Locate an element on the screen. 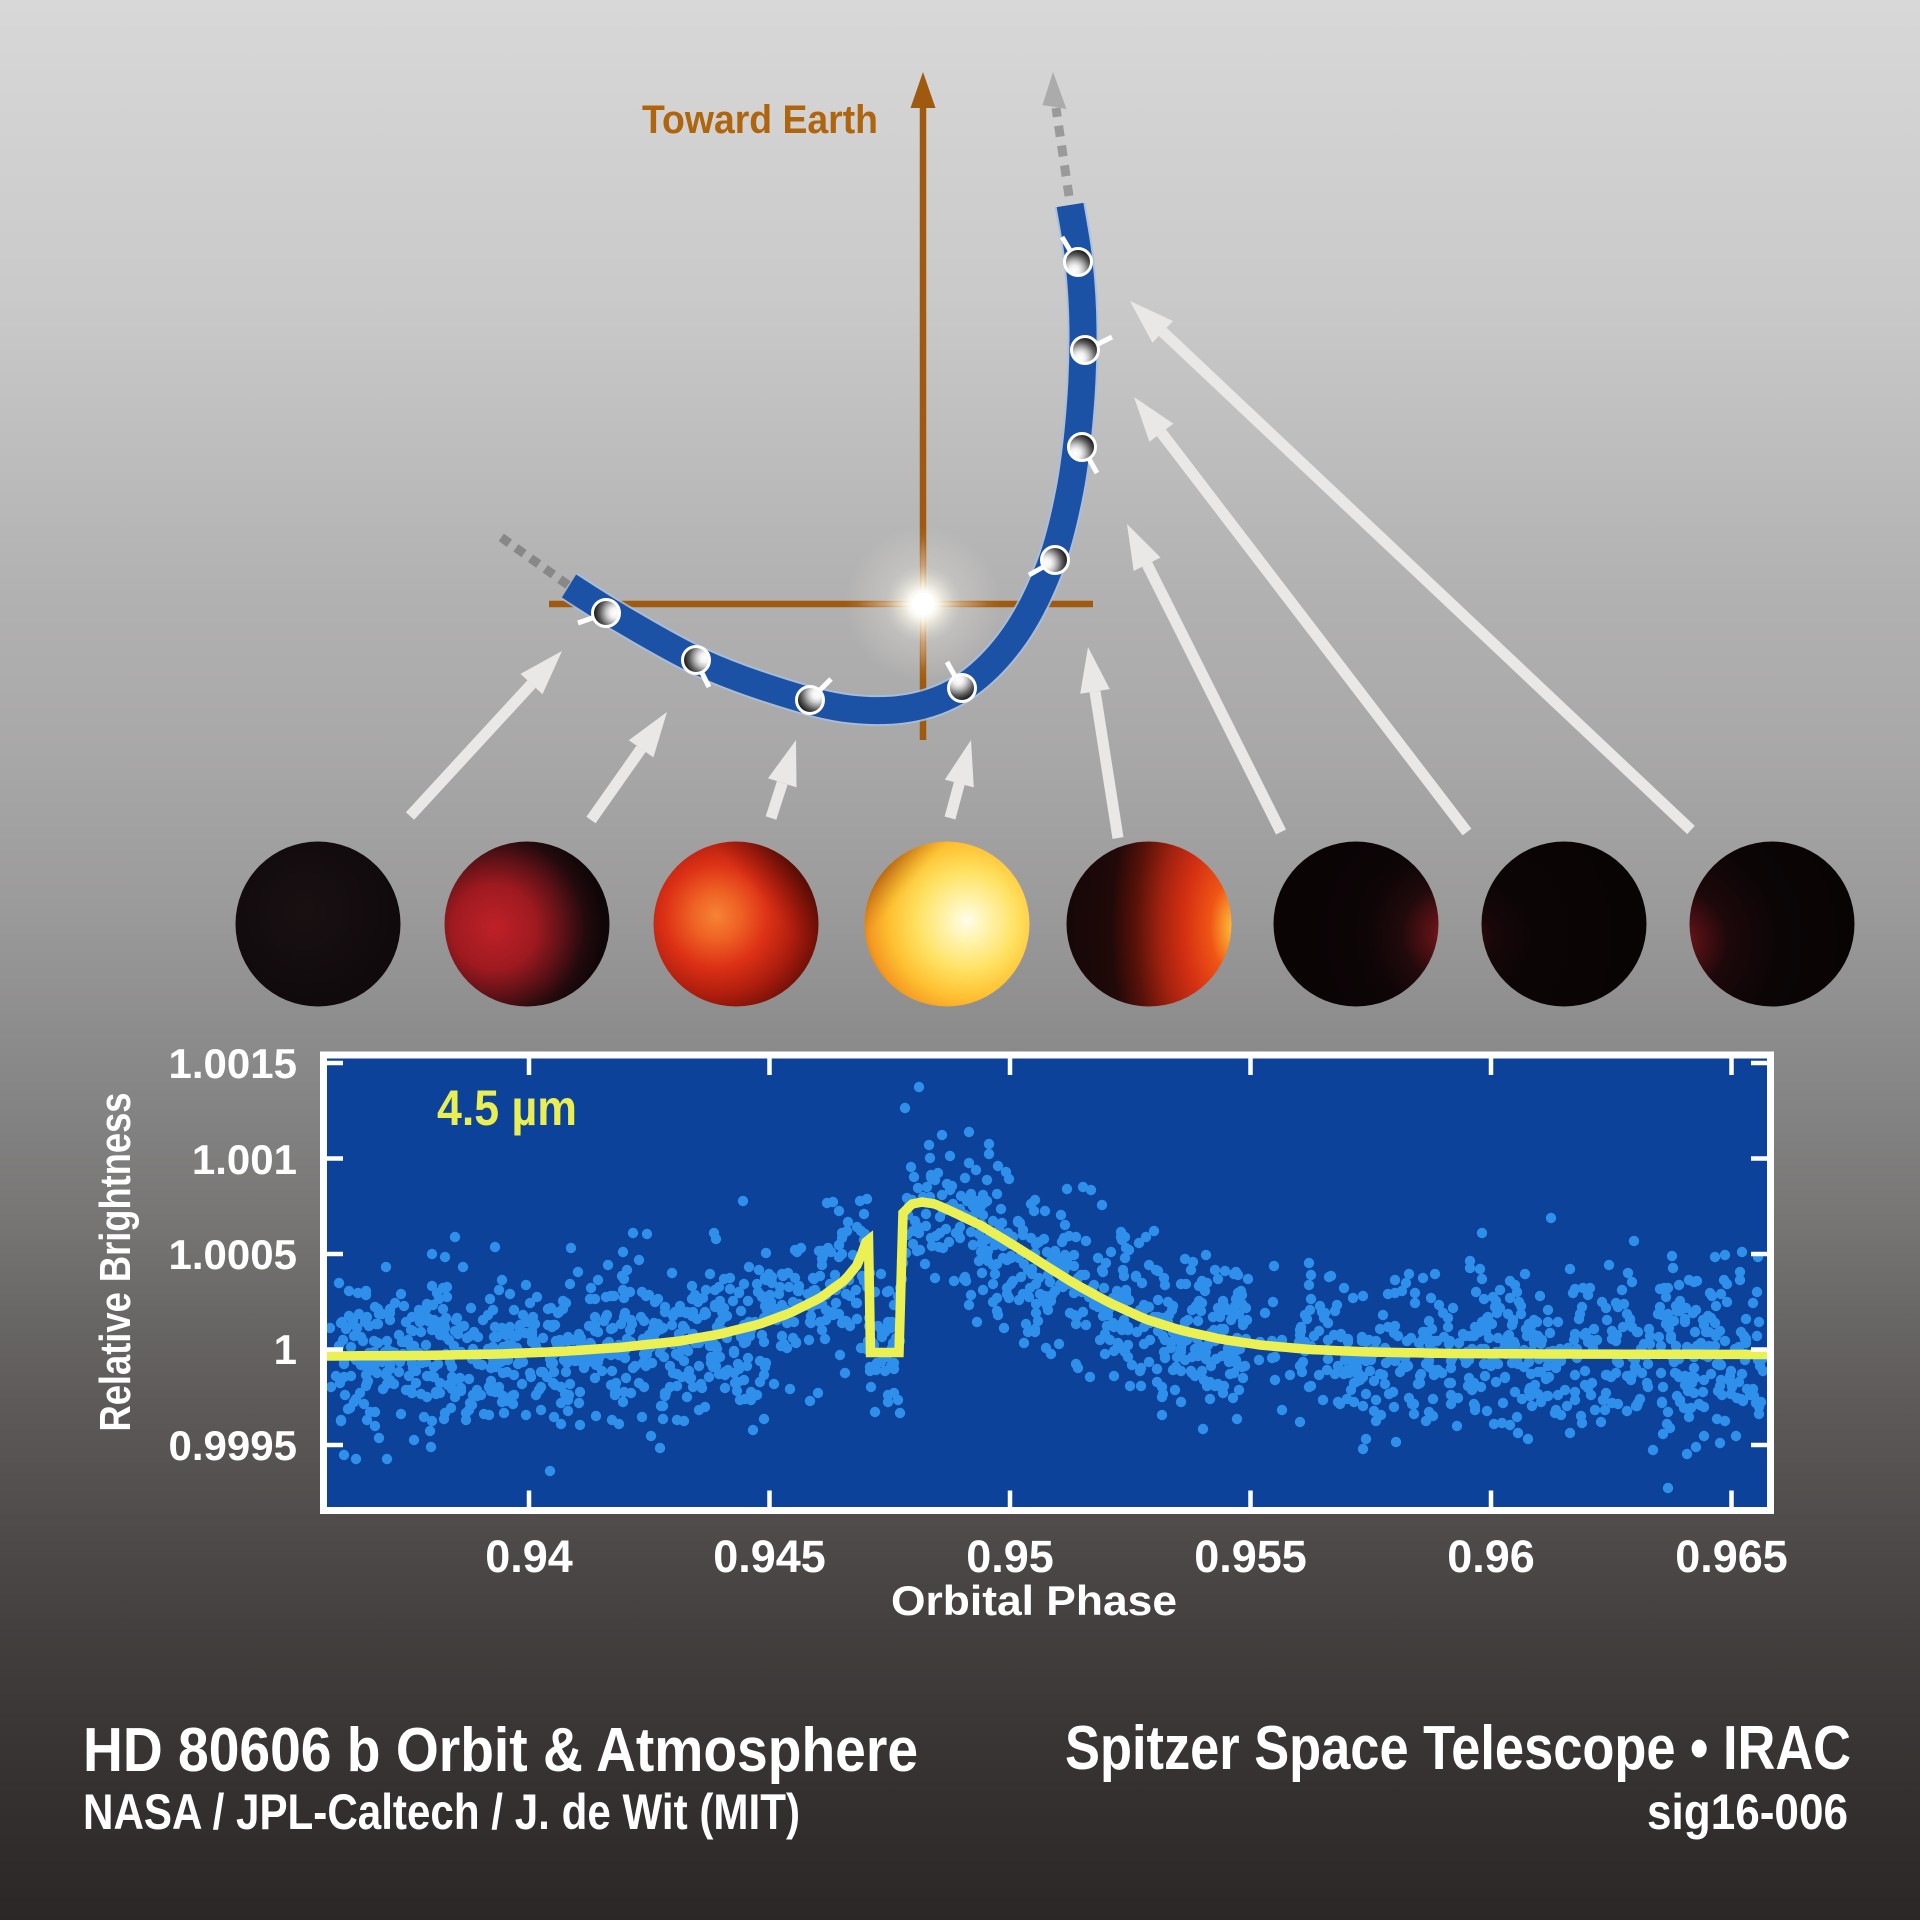 The height and width of the screenshot is (1920, 1920). svg-text: 1.001 is located at coordinates (244, 1159).